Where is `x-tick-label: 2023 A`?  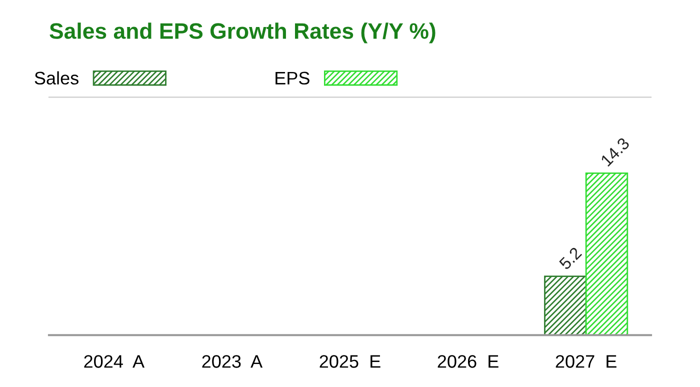 x-tick-label: 2023 A is located at coordinates (232, 361).